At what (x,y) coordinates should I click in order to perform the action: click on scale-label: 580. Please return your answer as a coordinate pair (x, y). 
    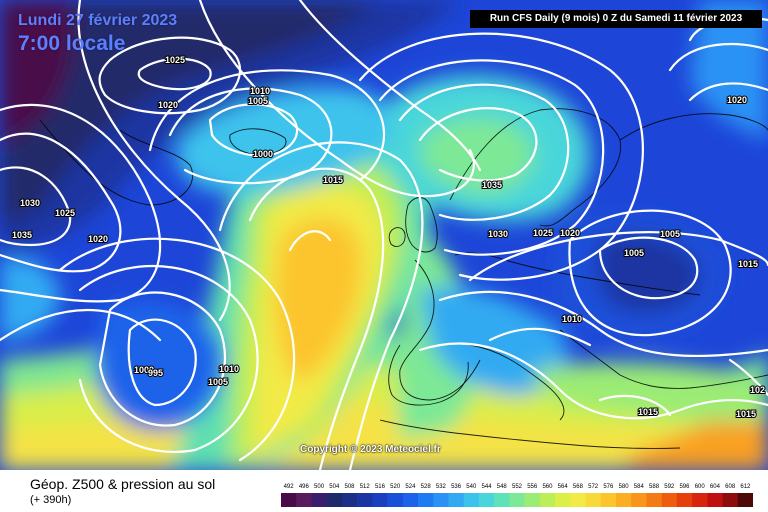
    Looking at the image, I should click on (624, 487).